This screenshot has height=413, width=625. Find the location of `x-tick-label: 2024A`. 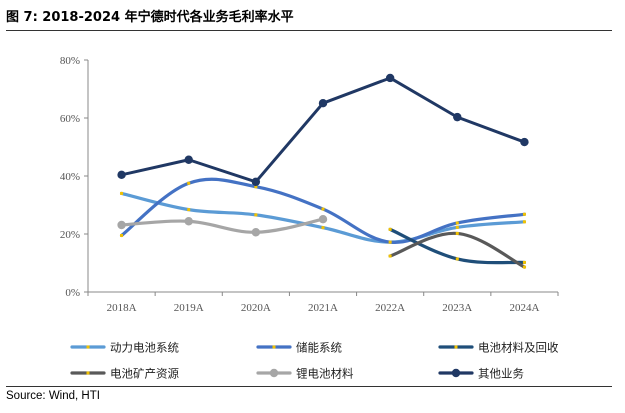

x-tick-label: 2024A is located at coordinates (524, 308).